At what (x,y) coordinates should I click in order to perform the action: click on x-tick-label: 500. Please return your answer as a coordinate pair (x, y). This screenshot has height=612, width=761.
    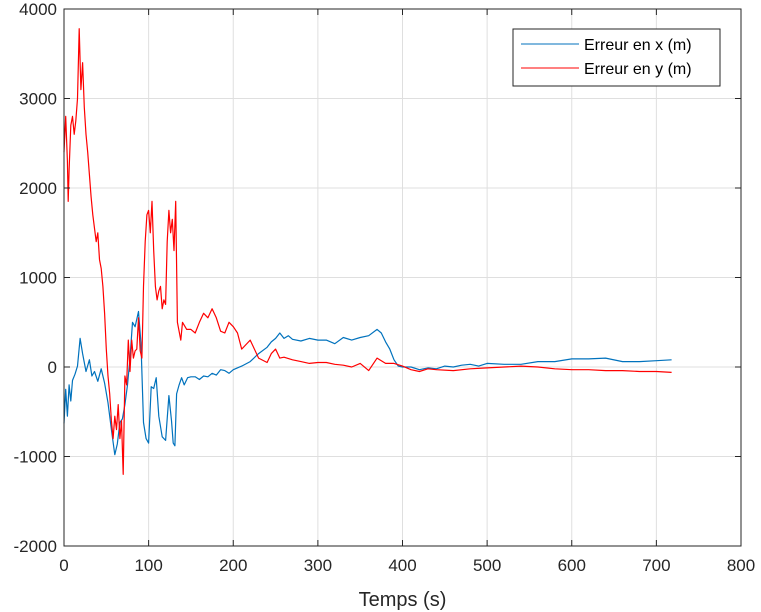
    Looking at the image, I should click on (487, 565).